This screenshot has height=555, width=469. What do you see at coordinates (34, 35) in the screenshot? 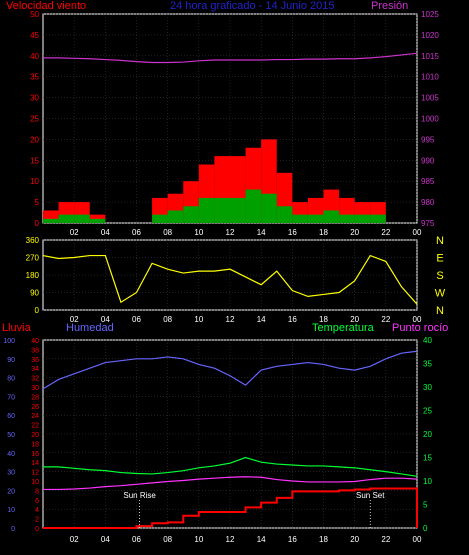
I see `wind-tick-label: 45` at bounding box center [34, 35].